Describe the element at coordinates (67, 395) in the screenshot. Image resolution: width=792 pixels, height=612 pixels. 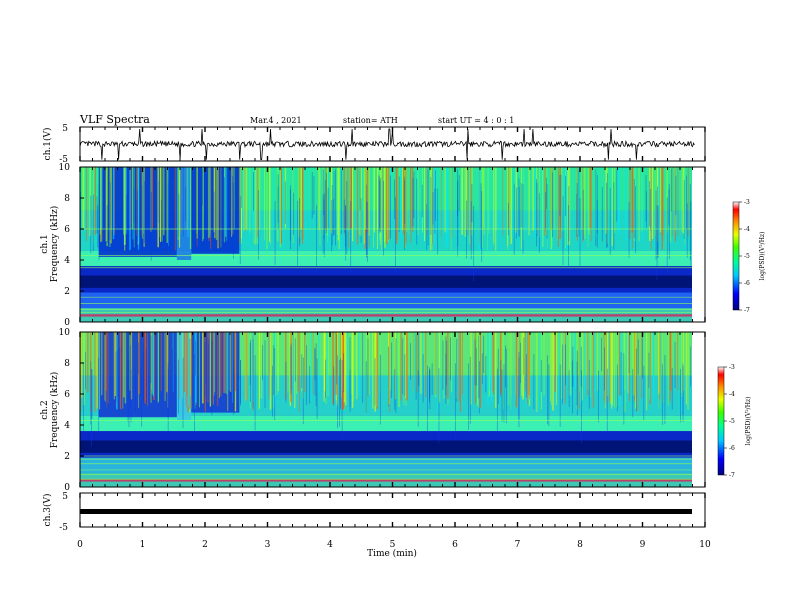
I see `y-tick-label: 6` at that location.